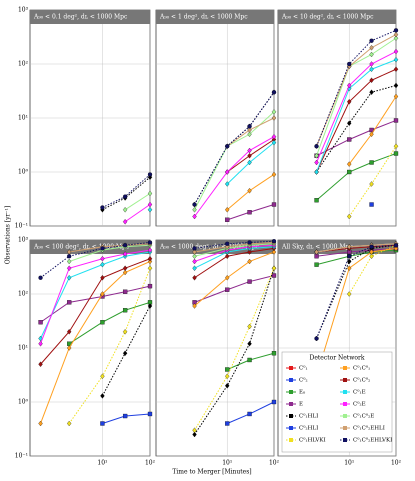  What do you see at coordinates (363, 416) in the screenshot?
I see `legend-label: C⁰₁C⁰₂E` at bounding box center [363, 416].